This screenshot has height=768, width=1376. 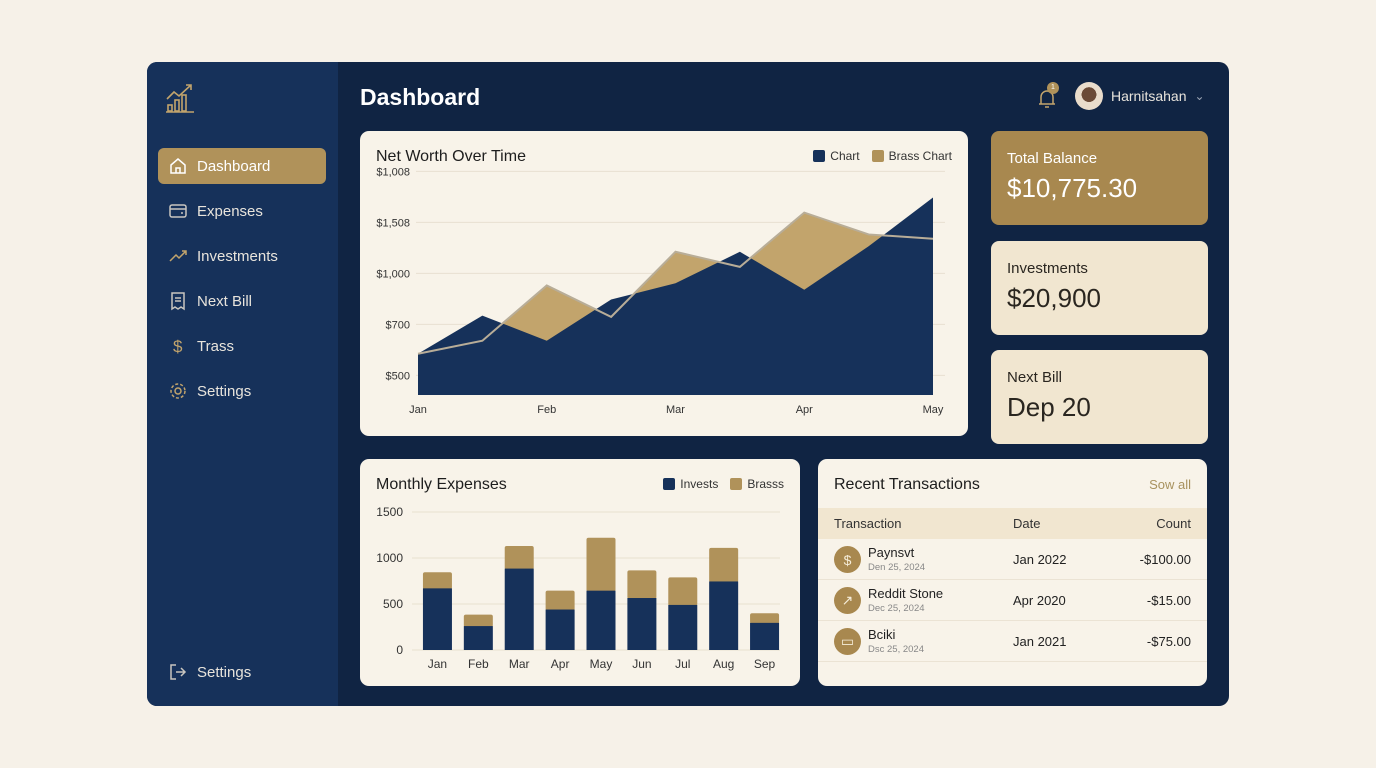 I want to click on x-tick-label: Jul, so click(x=682, y=664).